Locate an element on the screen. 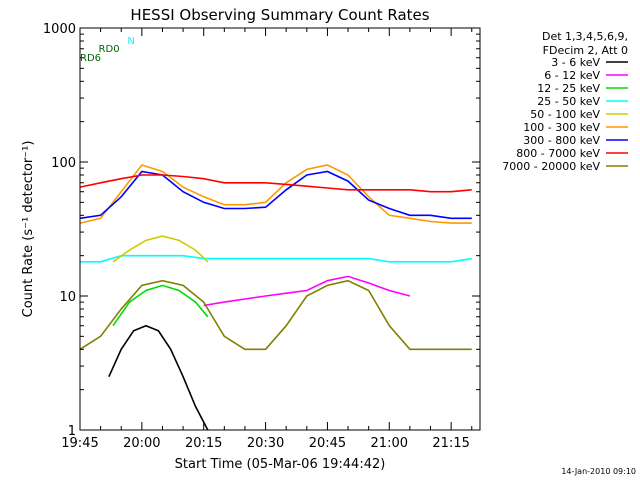 The width and height of the screenshot is (640, 480). legend-label: 25 - 50 keV is located at coordinates (568, 101).